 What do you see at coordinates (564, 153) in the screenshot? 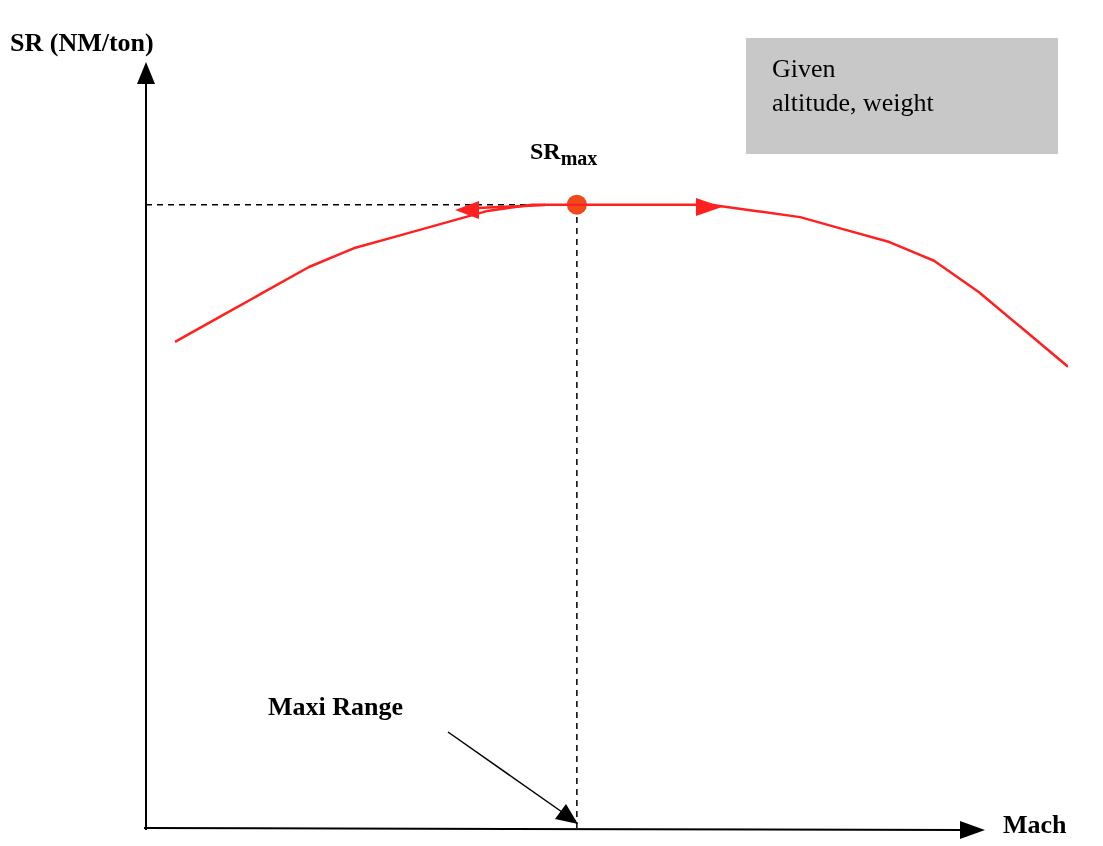
I see `annotation: SR$_{max}$` at bounding box center [564, 153].